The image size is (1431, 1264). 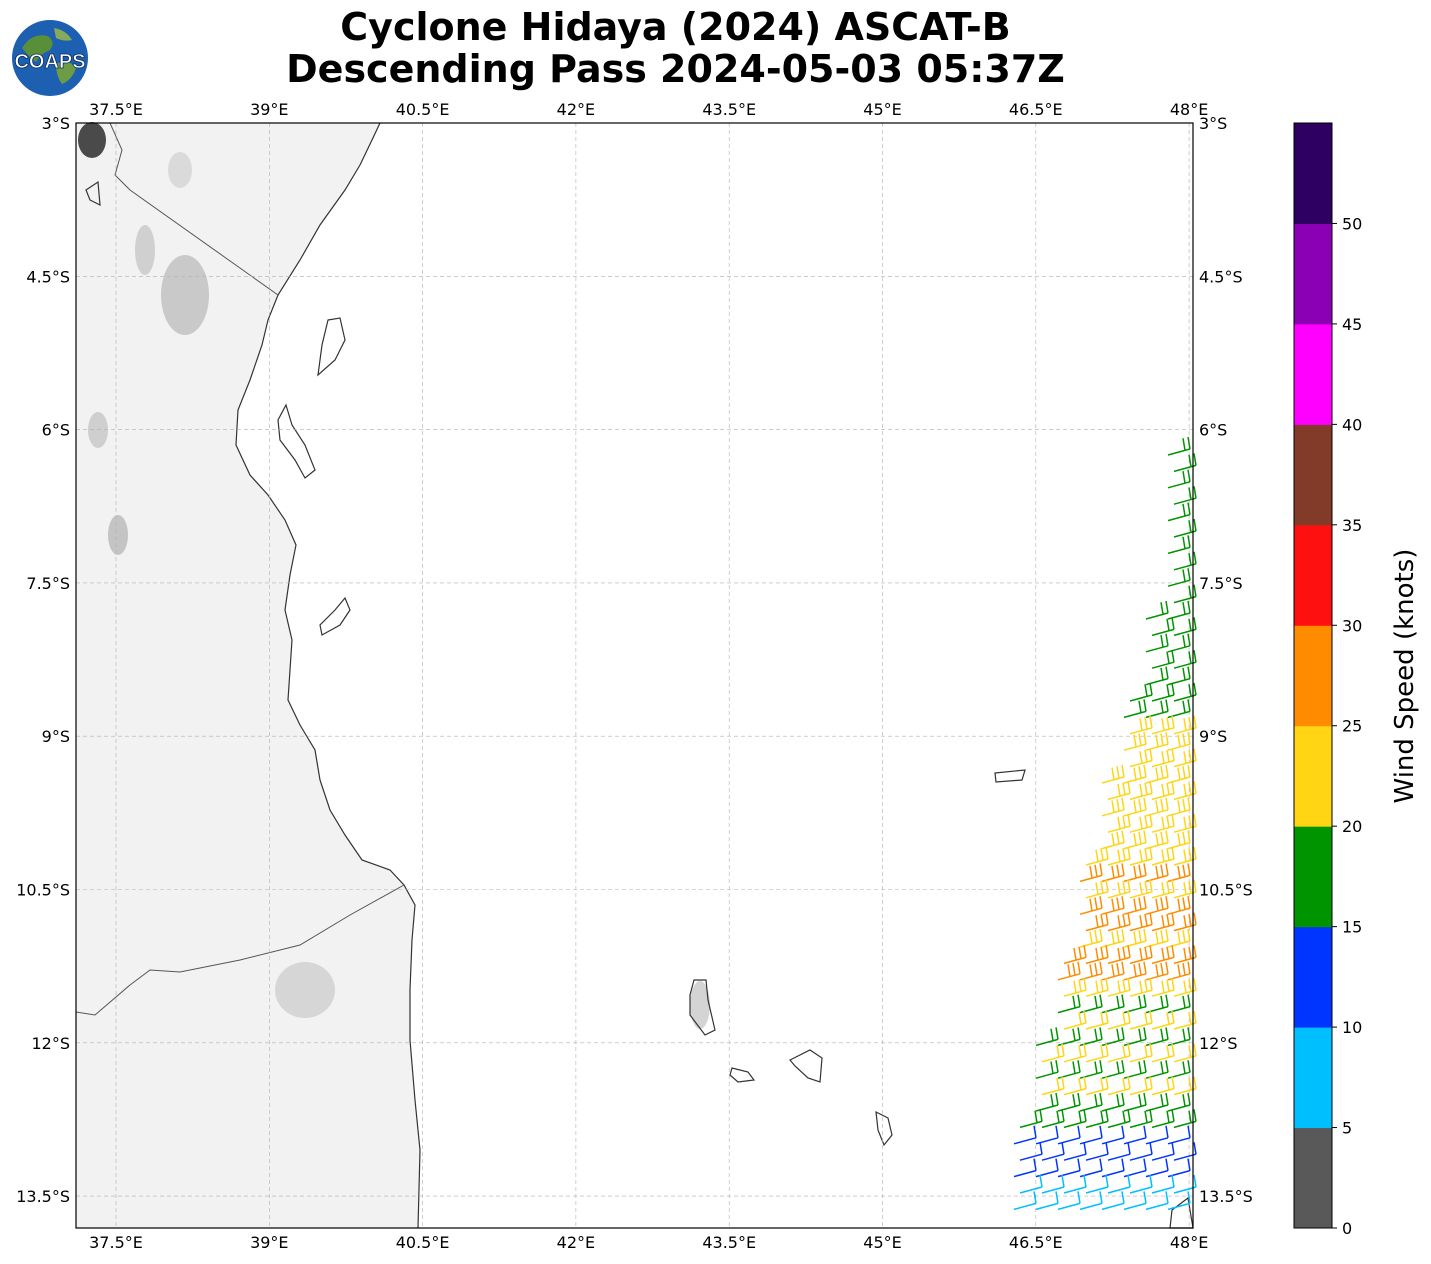 What do you see at coordinates (1105, 823) in the screenshot?
I see `wind-barbs` at bounding box center [1105, 823].